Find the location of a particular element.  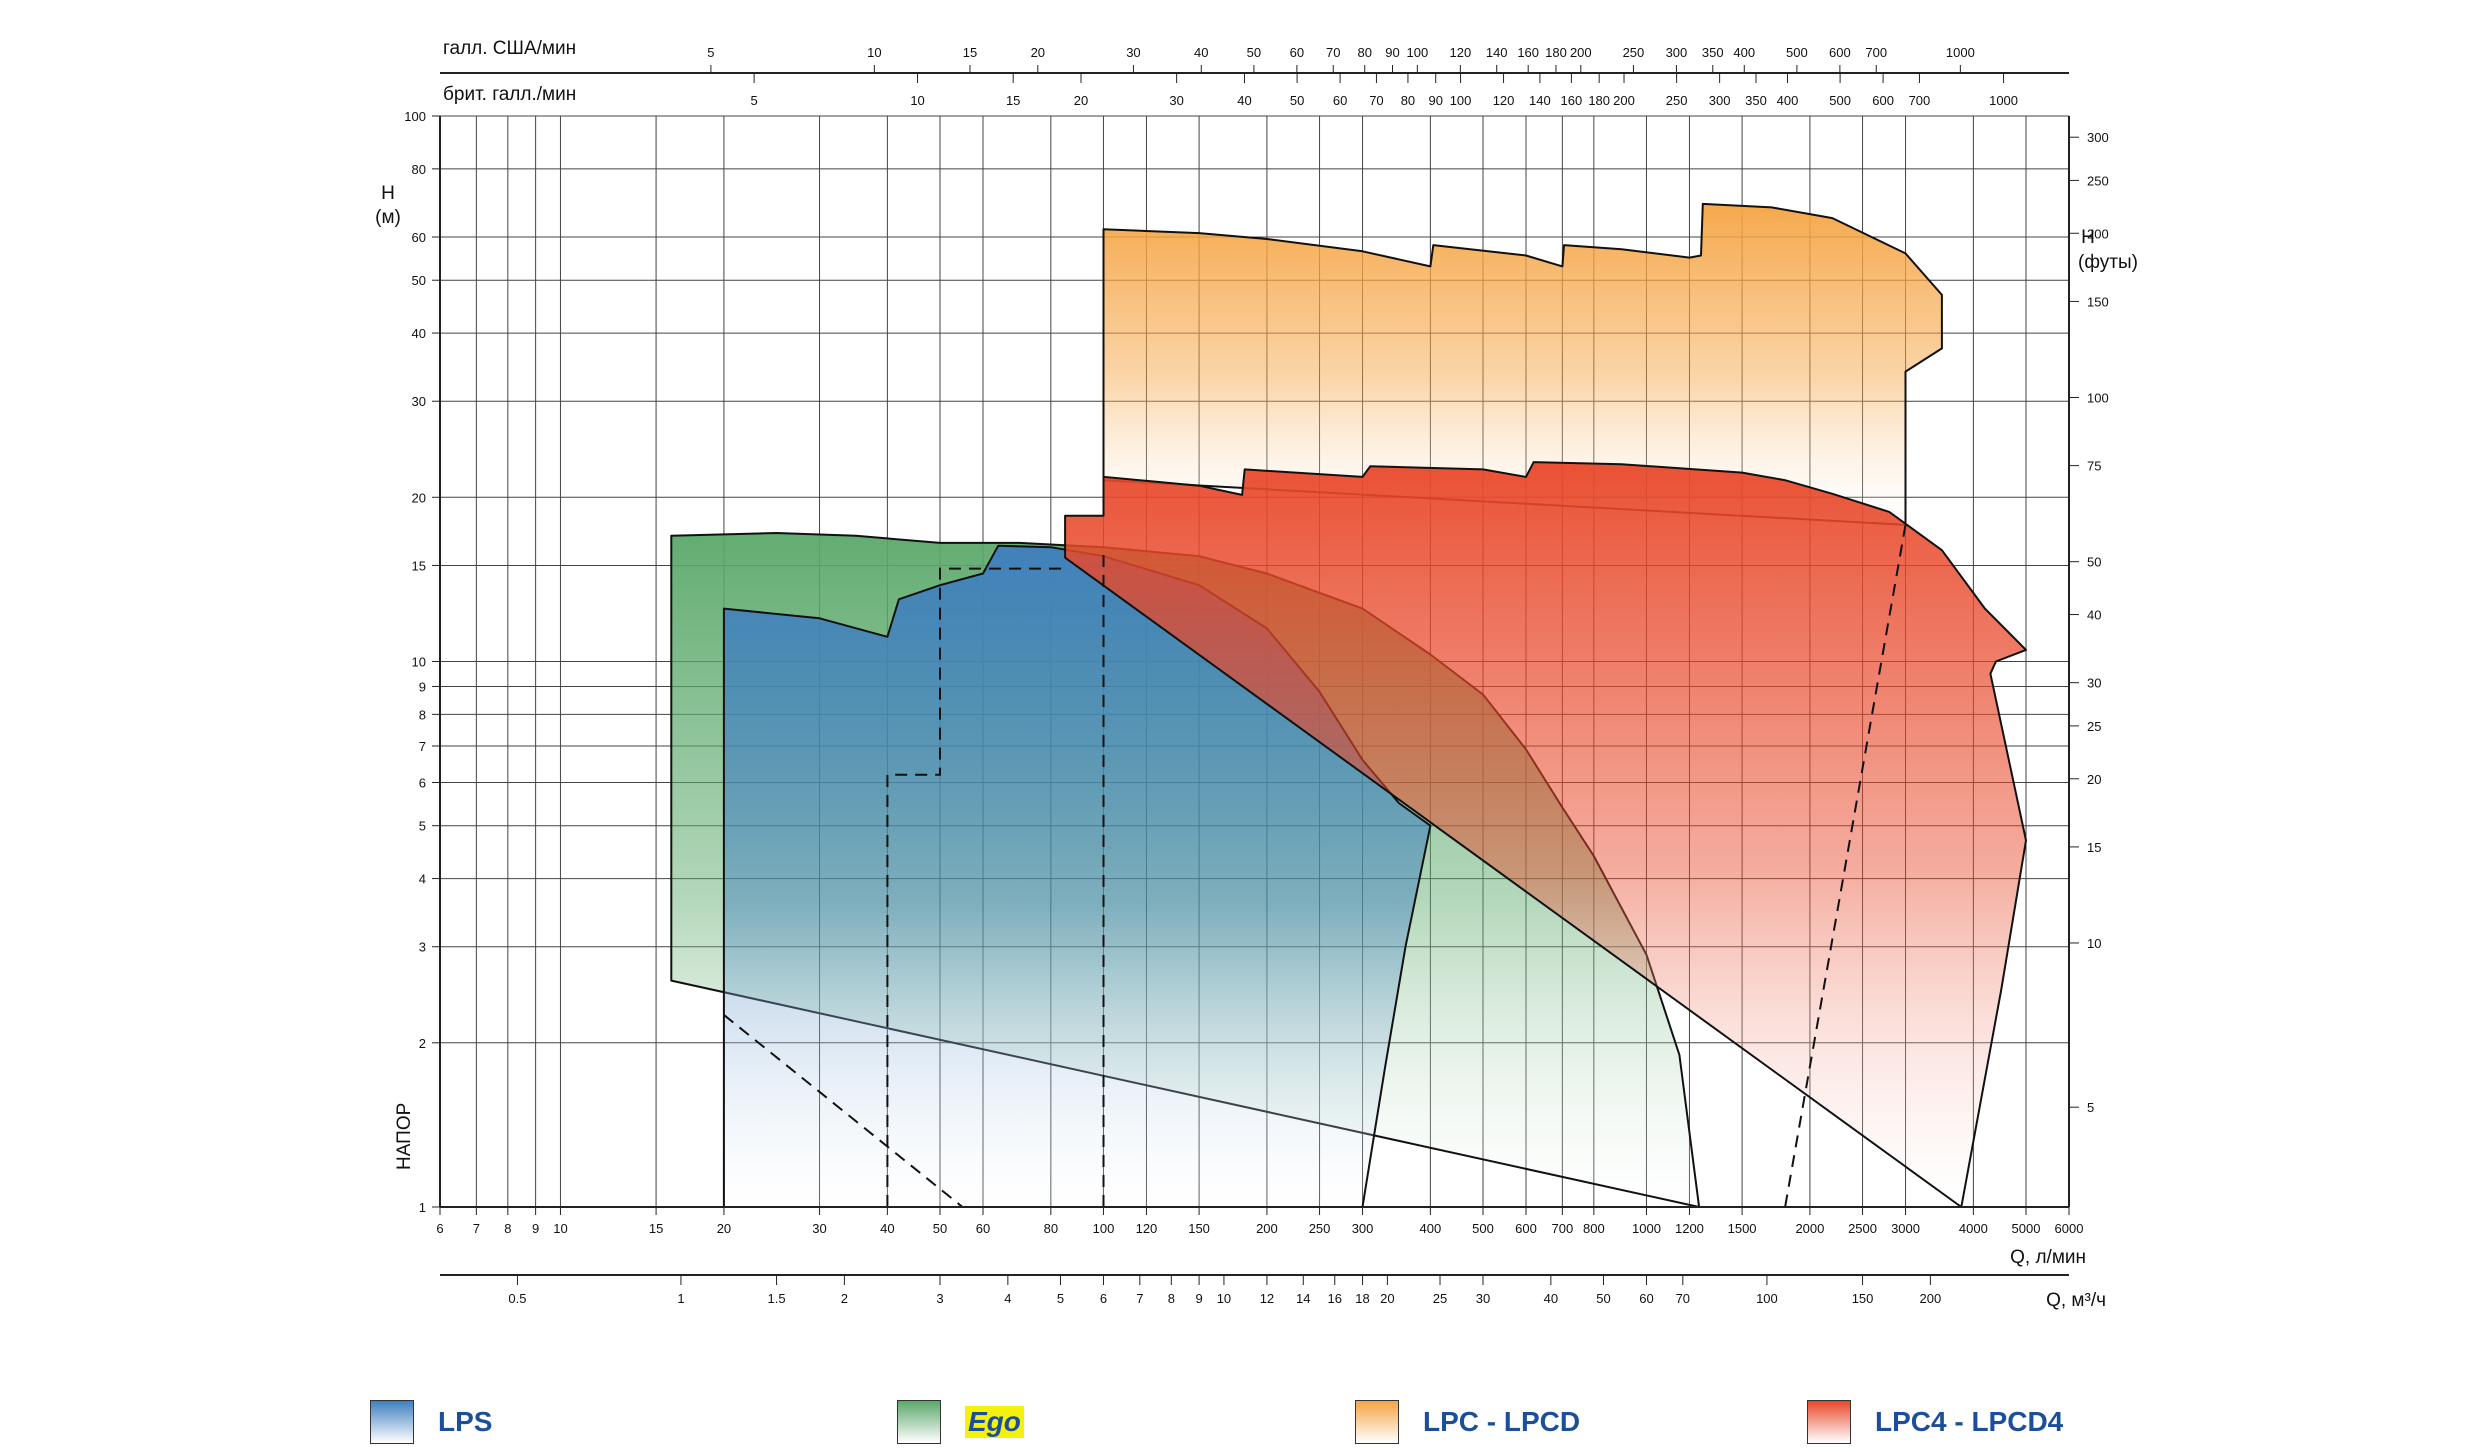

x-tick-label-30: 30 is located at coordinates (819, 1228).